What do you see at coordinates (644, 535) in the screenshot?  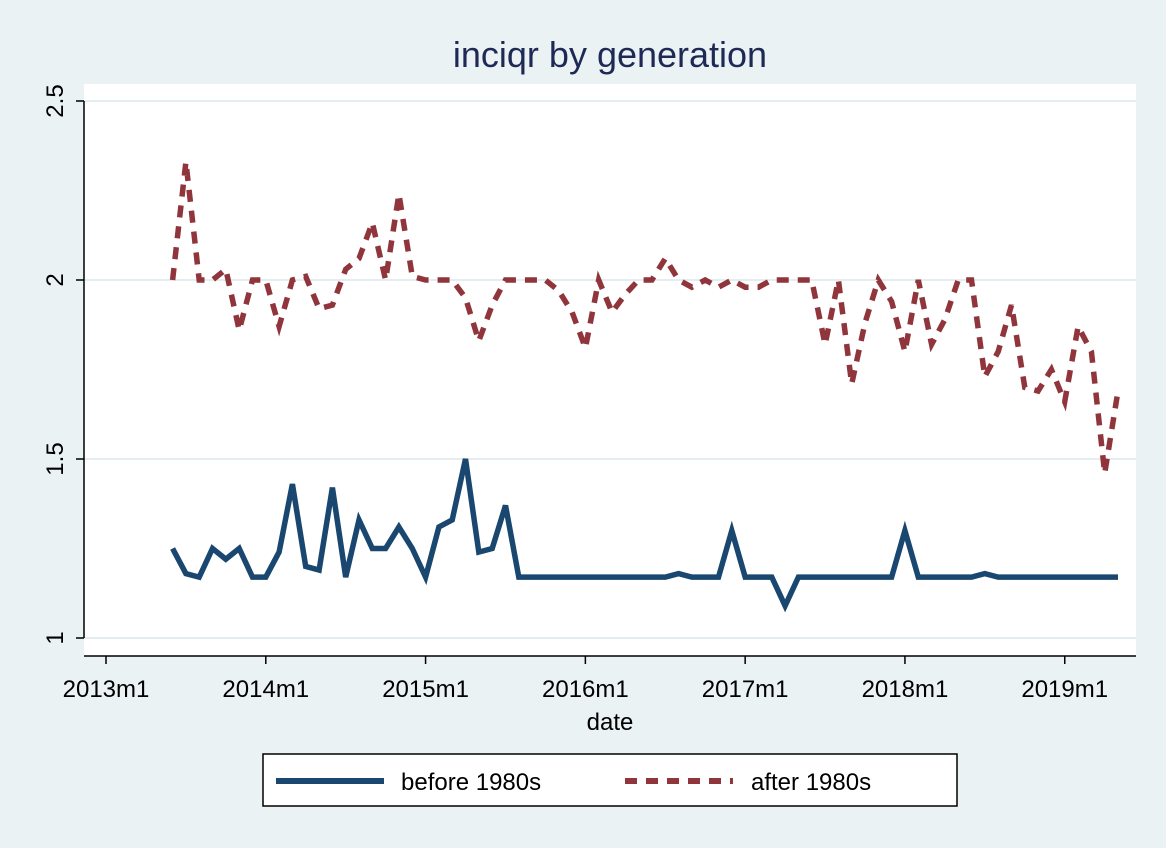 I see `series-line-before-1980s` at bounding box center [644, 535].